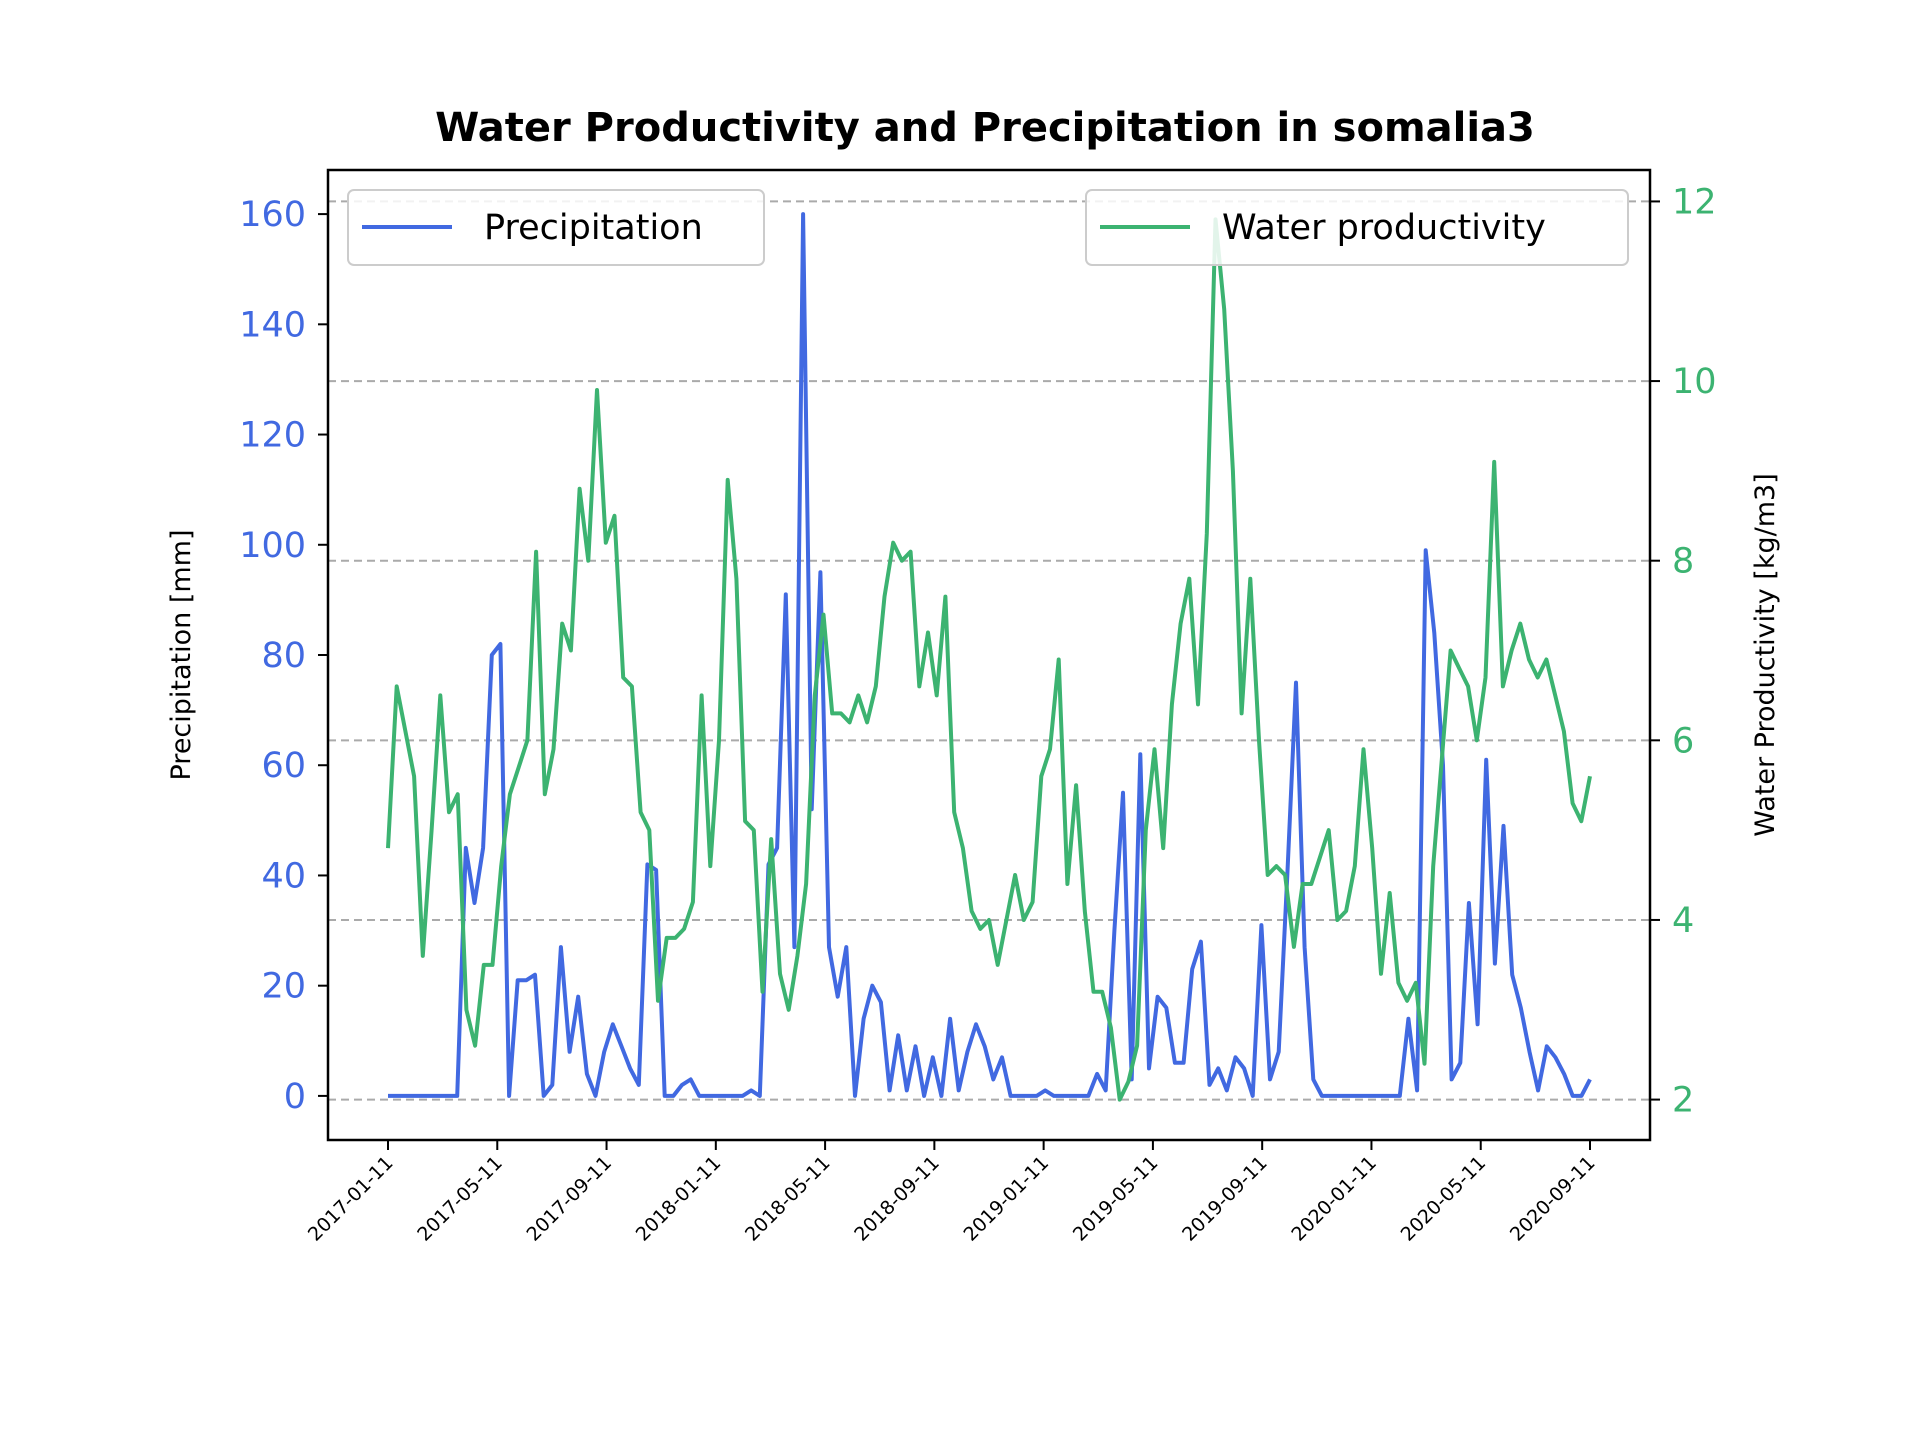 Image resolution: width=1920 pixels, height=1440 pixels. Describe the element at coordinates (1007, 1199) in the screenshot. I see `x-tick-label: 2019-01-11` at that location.